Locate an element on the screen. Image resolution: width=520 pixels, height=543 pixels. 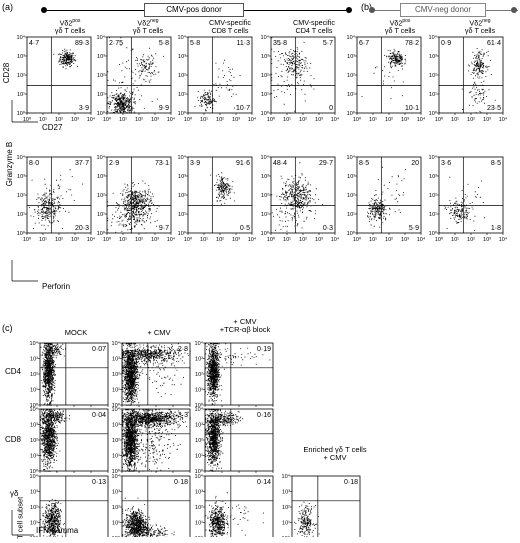
plot-title: CMV-specific CD8 T cells is located at coordinates (230, 26).